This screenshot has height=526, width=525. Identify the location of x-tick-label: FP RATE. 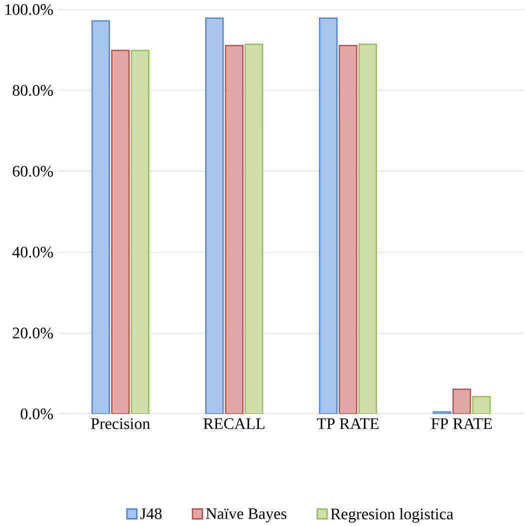
(461, 423).